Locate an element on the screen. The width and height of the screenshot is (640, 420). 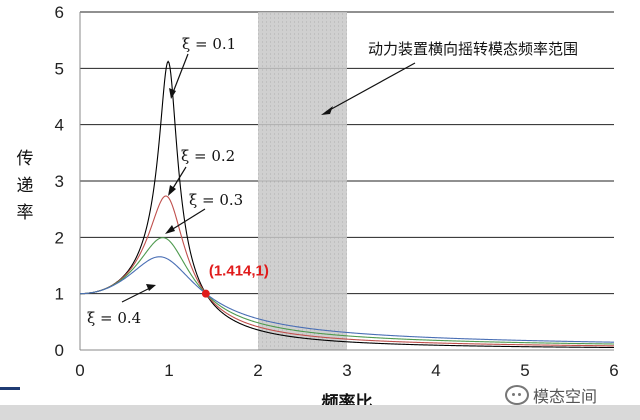
x-tick-6: 6 is located at coordinates (613, 370).